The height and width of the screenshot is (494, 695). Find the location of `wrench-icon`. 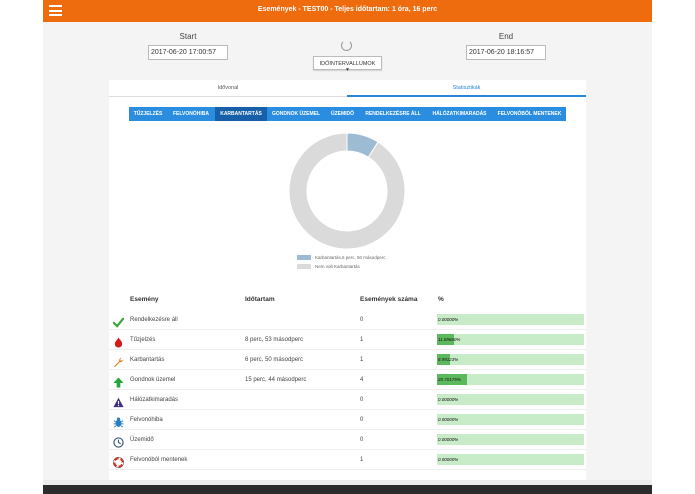

wrench-icon is located at coordinates (118, 361).